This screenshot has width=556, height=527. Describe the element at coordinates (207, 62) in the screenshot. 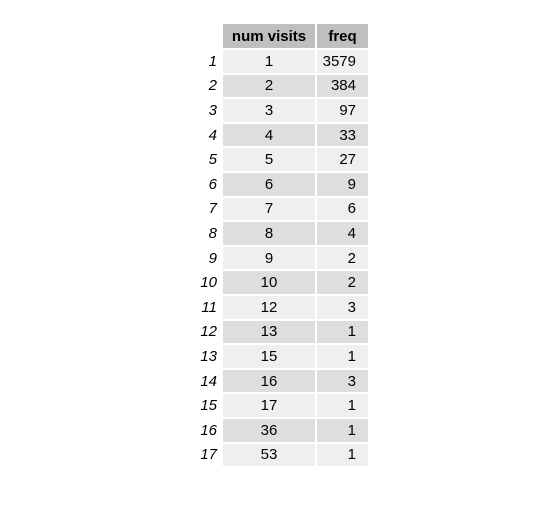

I see `row-index: 1` at that location.